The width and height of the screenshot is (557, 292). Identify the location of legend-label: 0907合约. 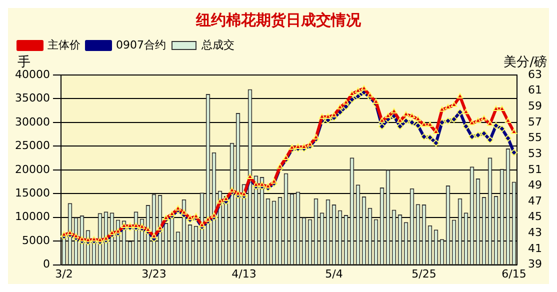
(141, 45).